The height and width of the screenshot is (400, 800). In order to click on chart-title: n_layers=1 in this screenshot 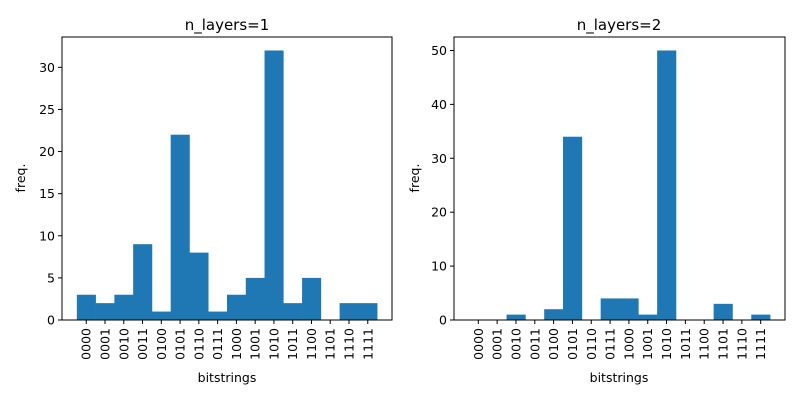, I will do `click(227, 25)`.